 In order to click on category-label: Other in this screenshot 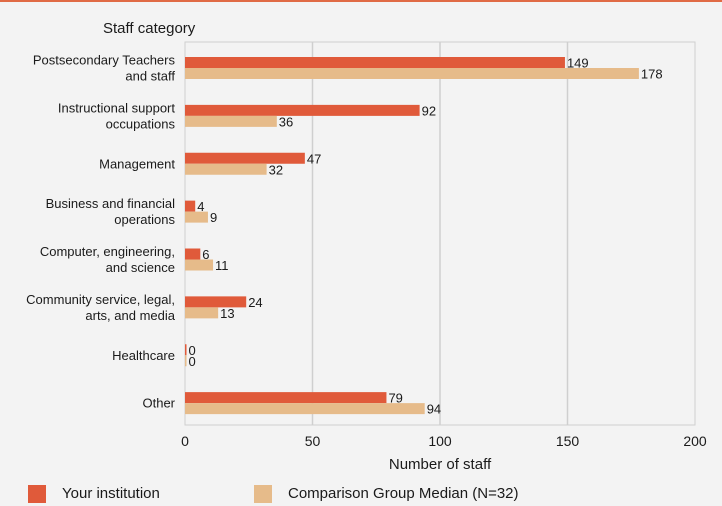, I will do `click(158, 403)`.